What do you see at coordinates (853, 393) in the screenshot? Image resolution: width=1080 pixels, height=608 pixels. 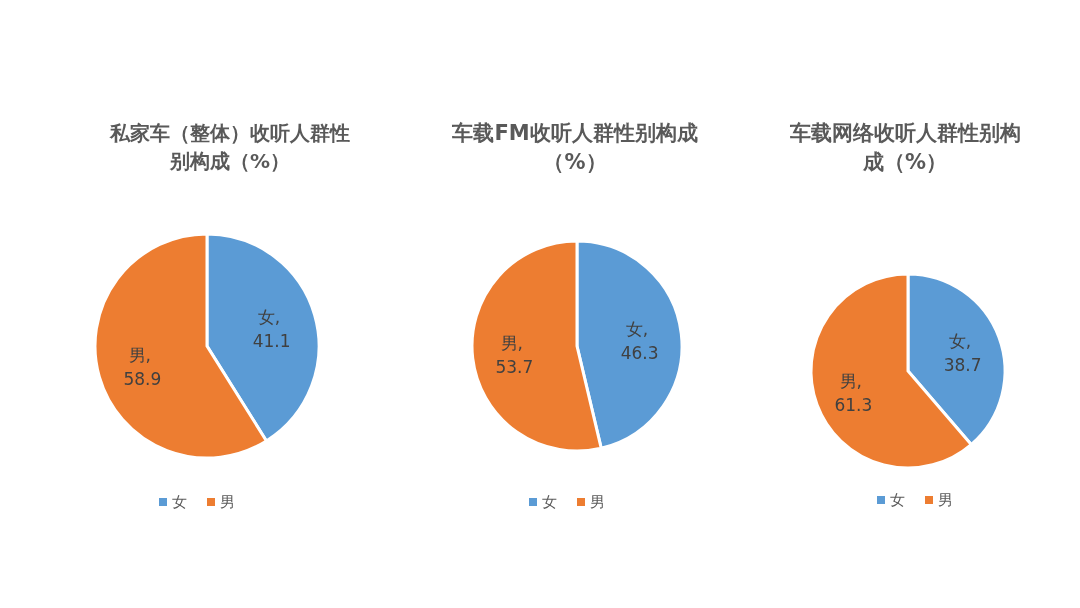 I see `data-label: 男, 61.3` at bounding box center [853, 393].